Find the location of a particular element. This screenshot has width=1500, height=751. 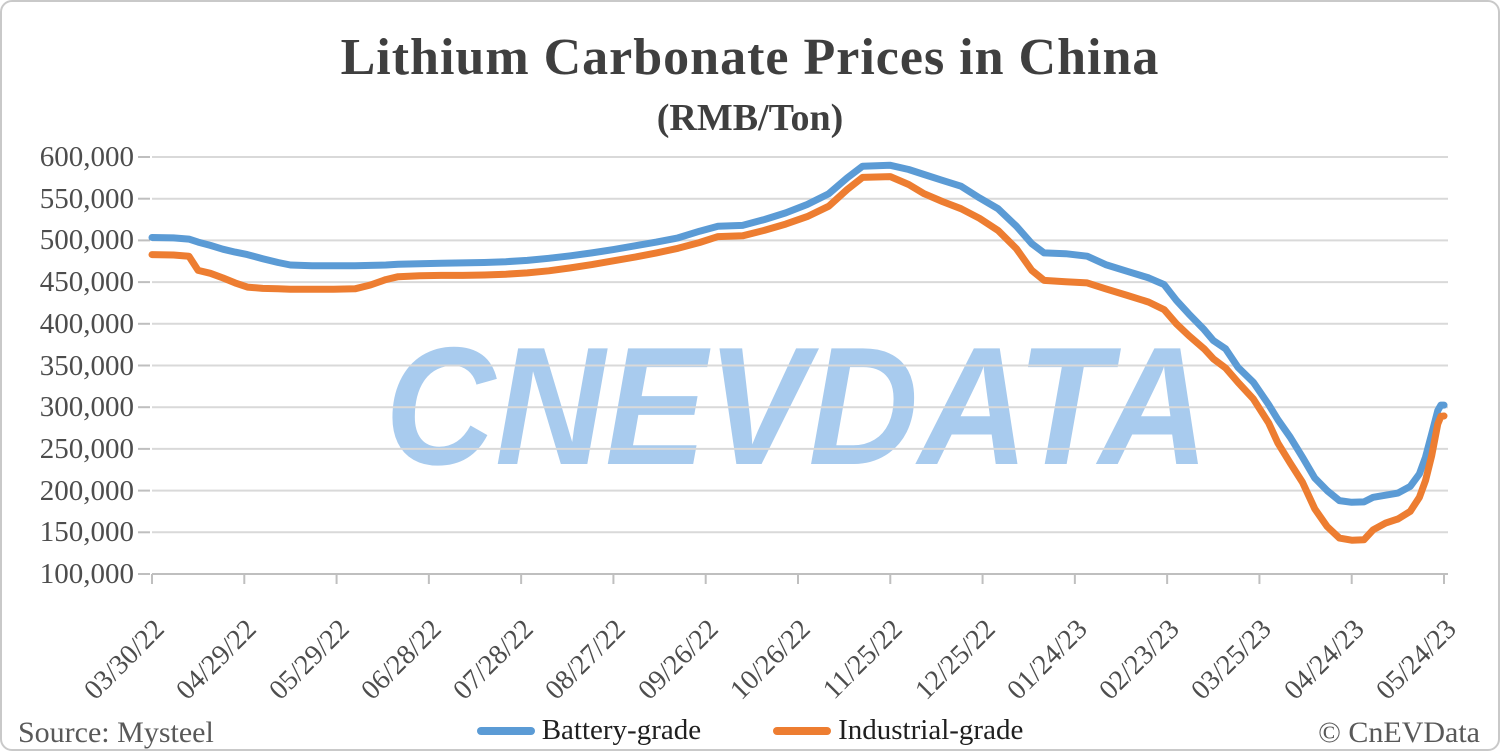

watermark: CNEVDATA is located at coordinates (797, 406).